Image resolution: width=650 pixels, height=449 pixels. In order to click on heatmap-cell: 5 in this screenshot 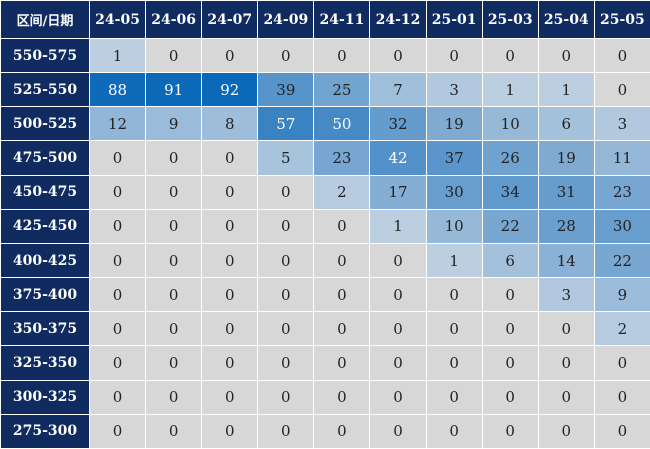, I will do `click(286, 158)`.